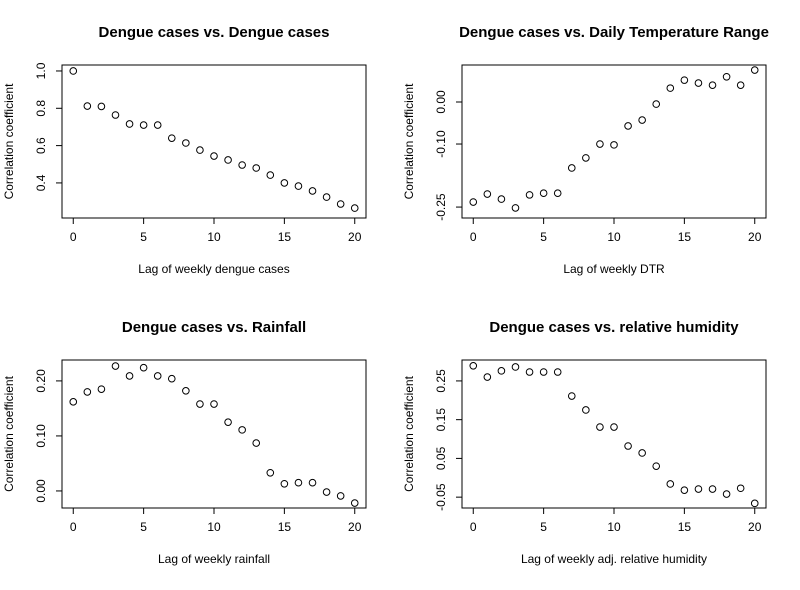  I want to click on y-tick-label: 0.4, so click(41, 182).